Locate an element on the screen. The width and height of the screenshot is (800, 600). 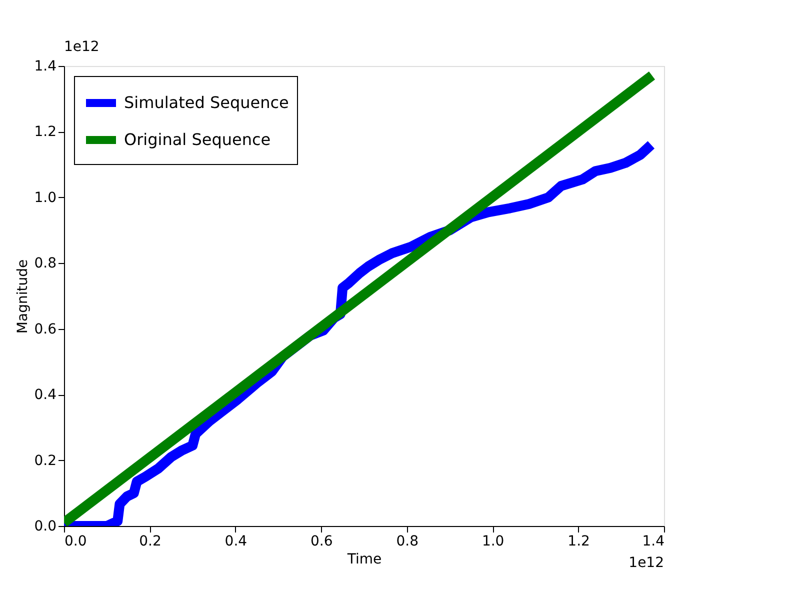
y-tick-label: 0.0 is located at coordinates (45, 526).